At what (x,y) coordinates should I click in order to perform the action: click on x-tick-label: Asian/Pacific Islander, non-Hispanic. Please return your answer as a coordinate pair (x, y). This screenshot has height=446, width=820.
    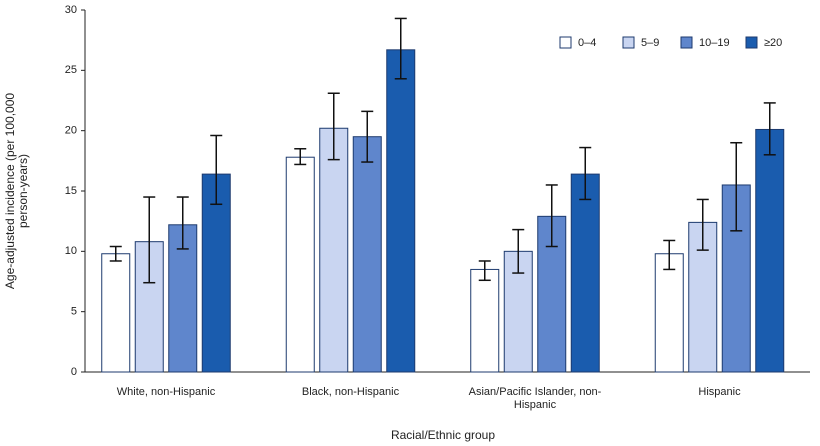
    Looking at the image, I should click on (535, 398).